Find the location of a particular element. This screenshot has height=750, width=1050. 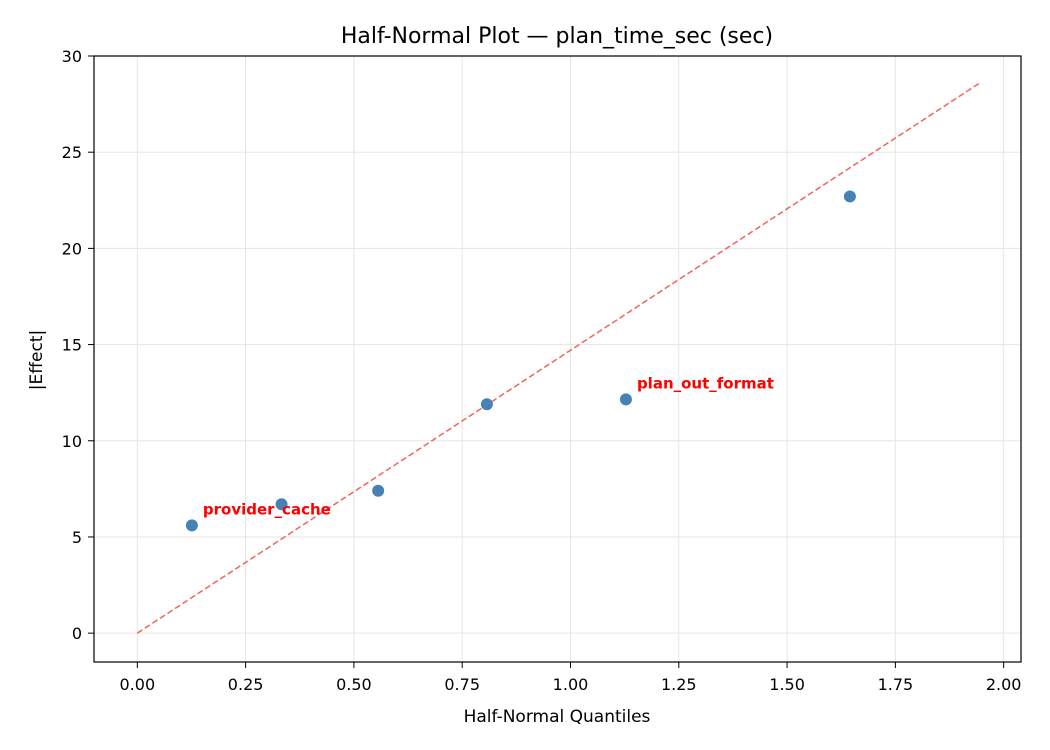

y-tick-label: 20 is located at coordinates (72, 248).